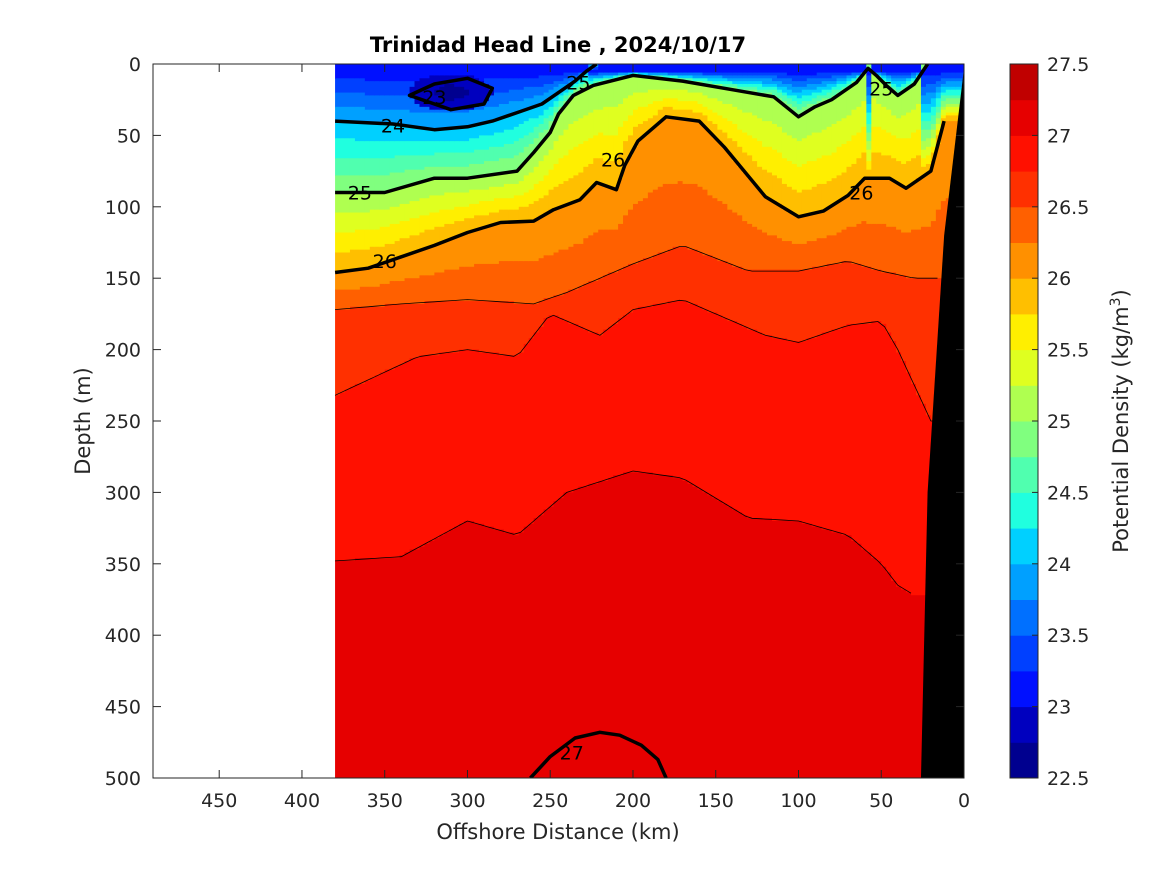 The height and width of the screenshot is (875, 1167). I want to click on x-tick-label: 250, so click(550, 801).